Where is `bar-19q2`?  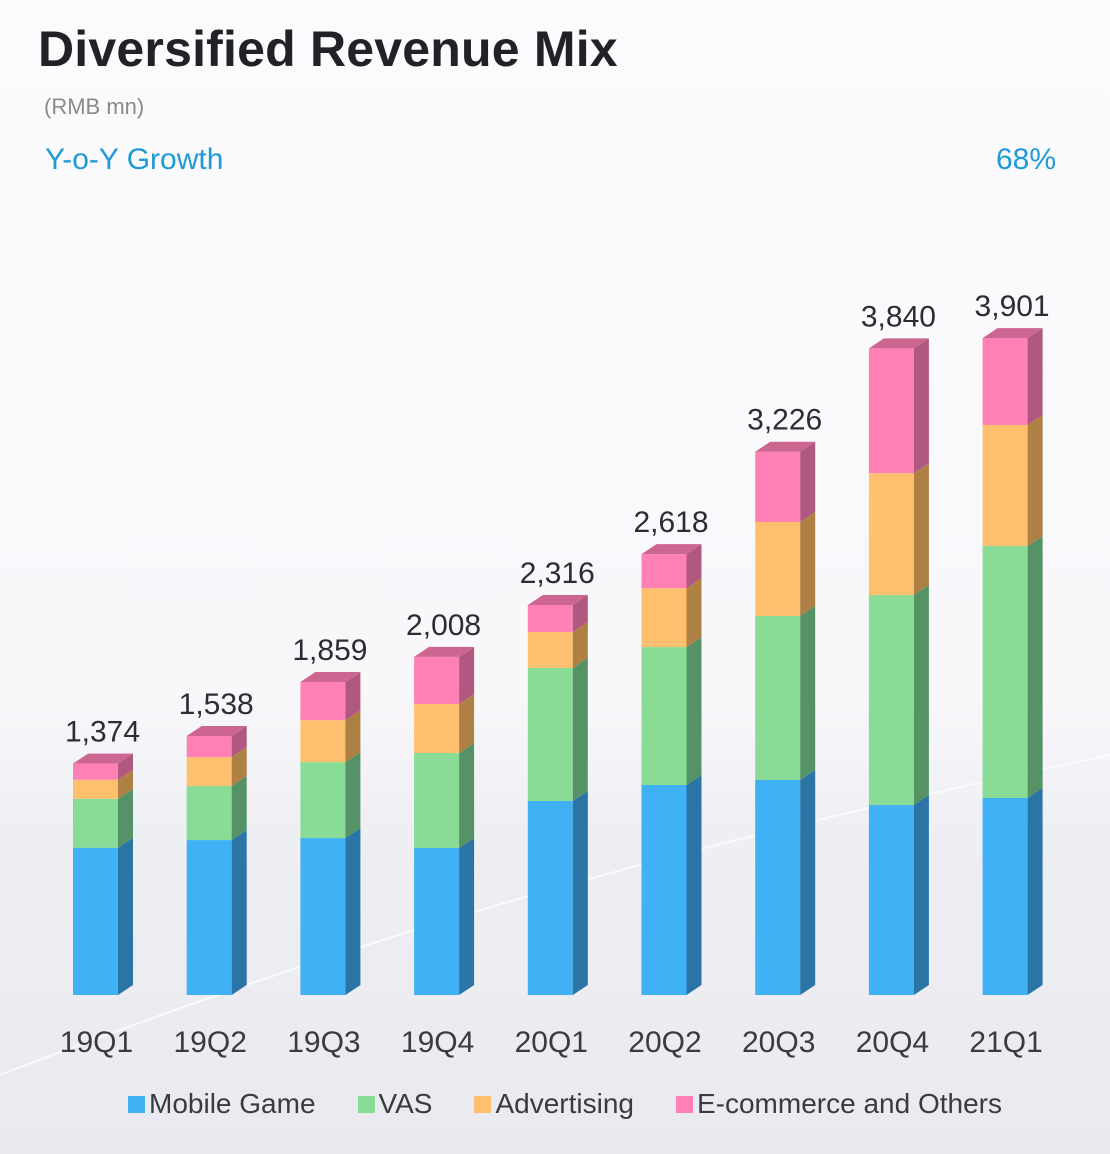 bar-19q2 is located at coordinates (216, 860).